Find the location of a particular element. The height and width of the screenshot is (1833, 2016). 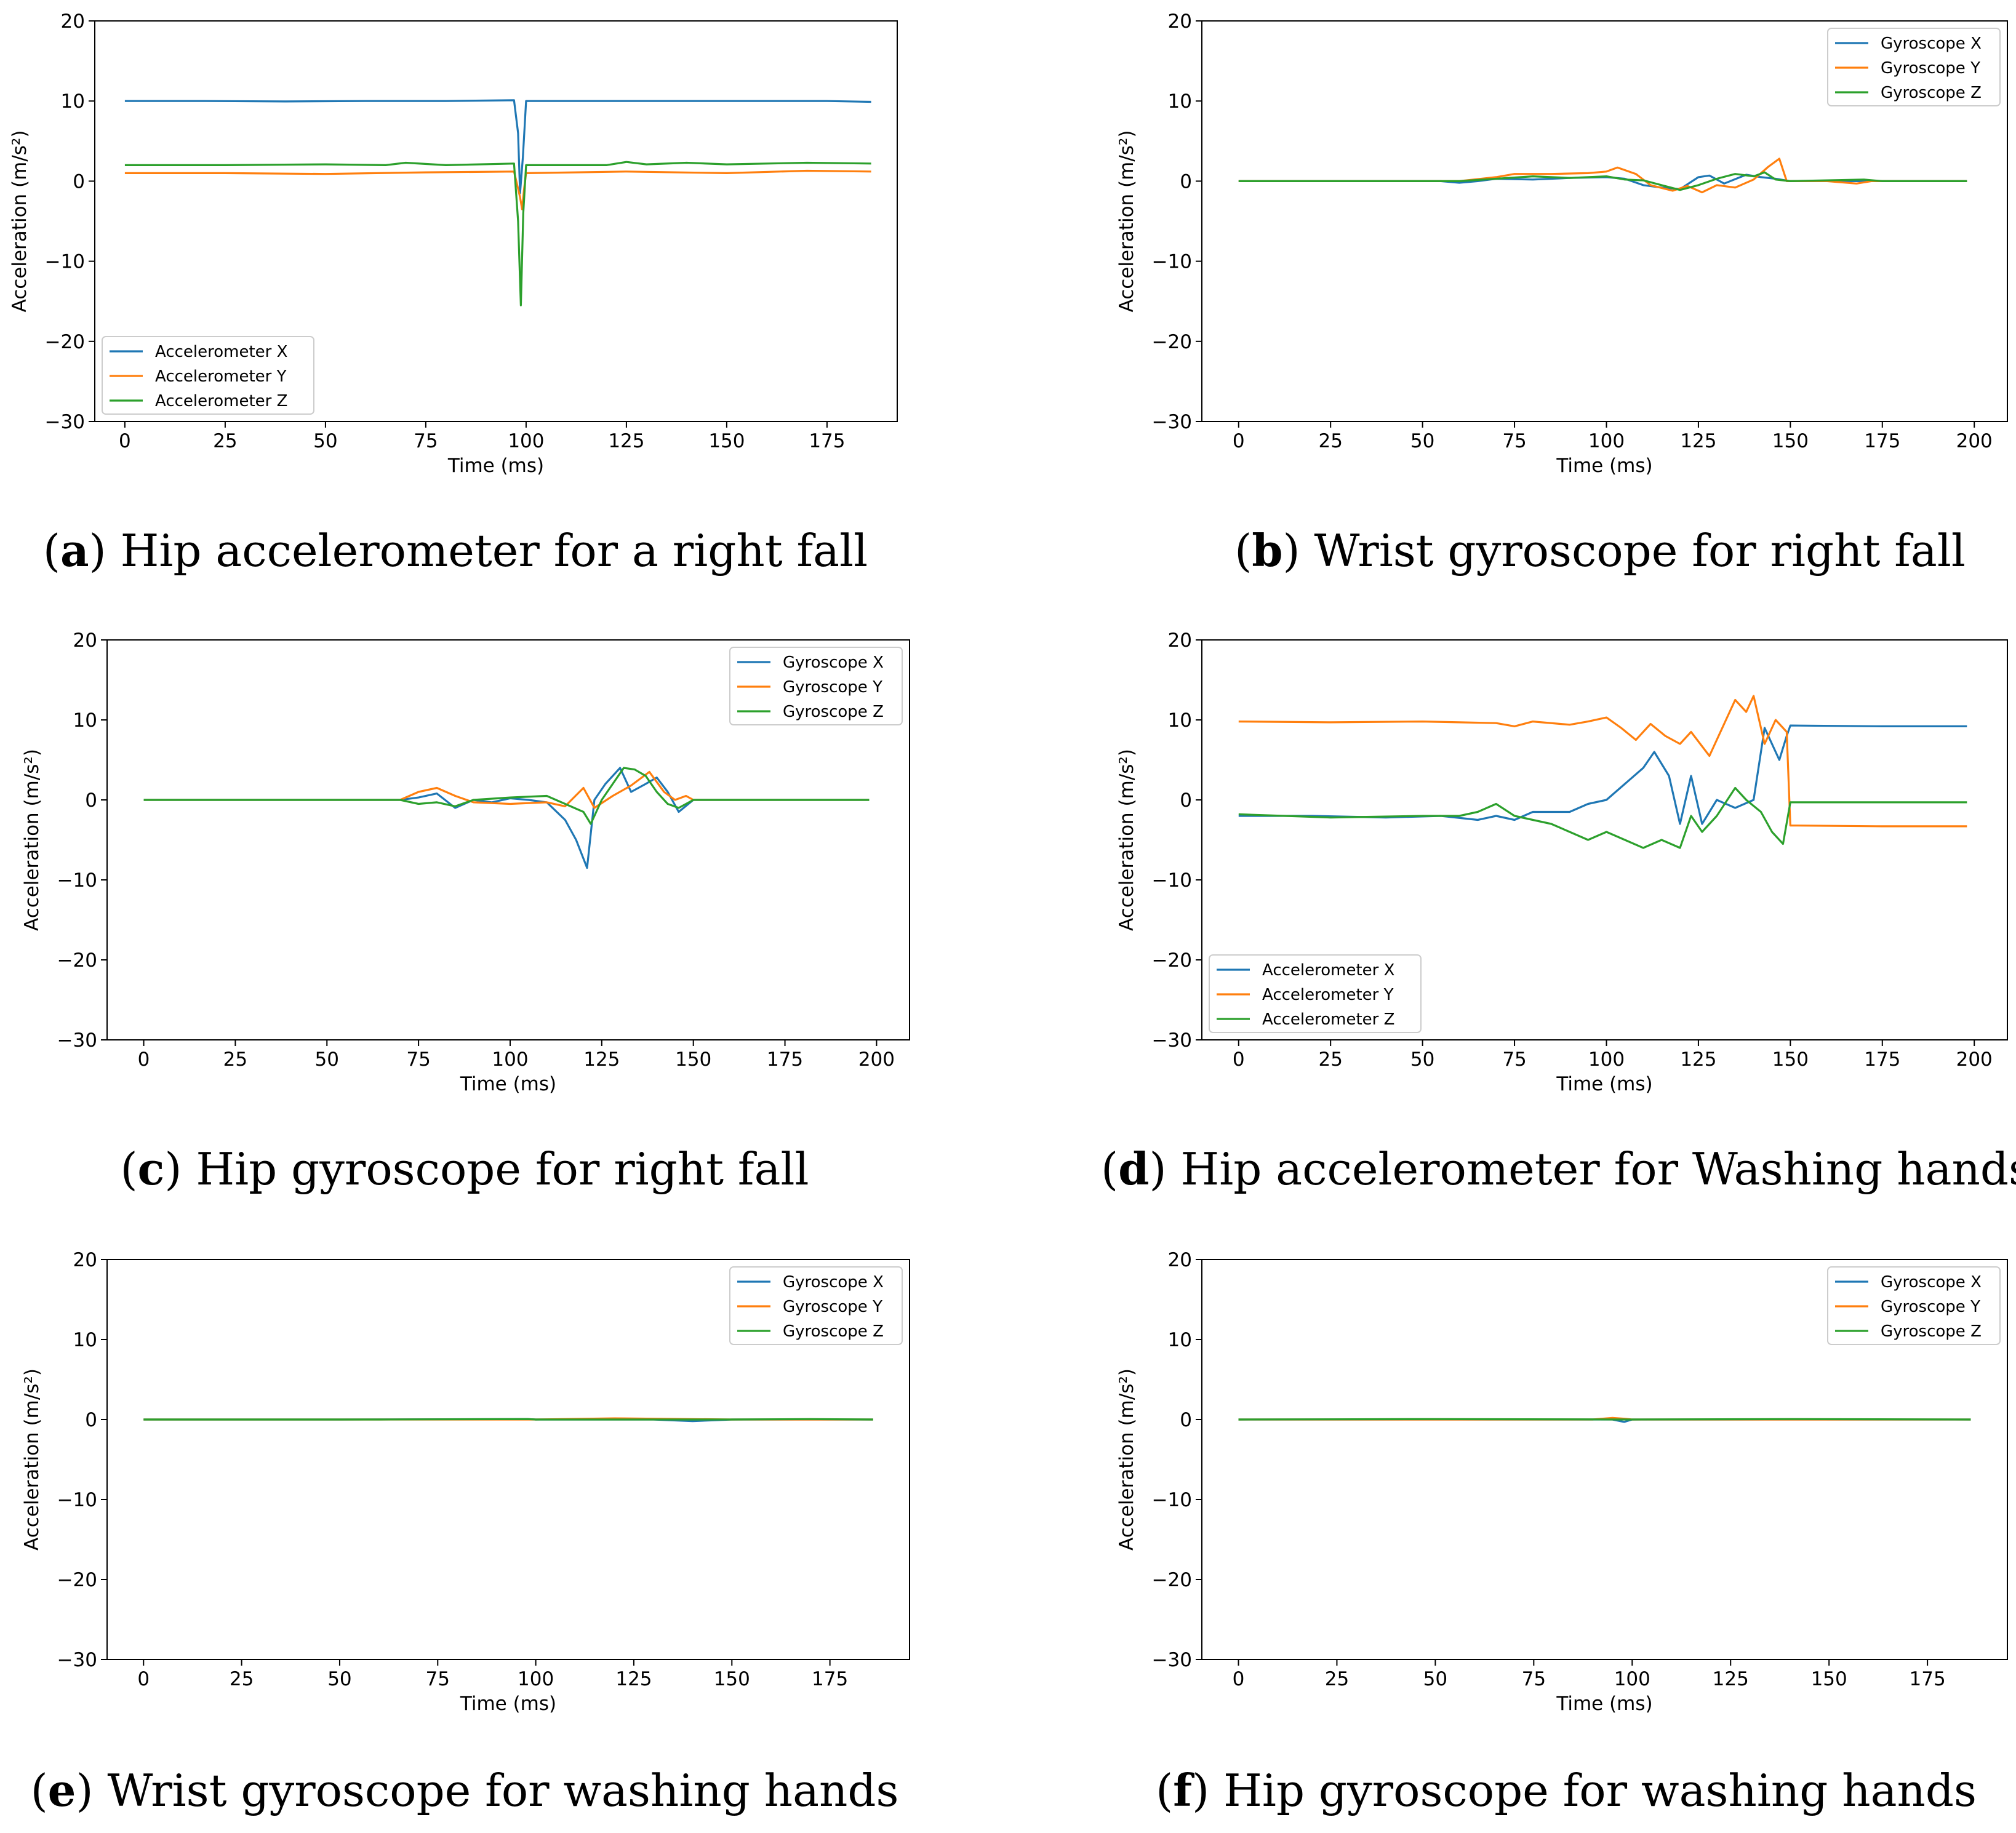

legend-label: Accelerometer Y is located at coordinates (221, 376).